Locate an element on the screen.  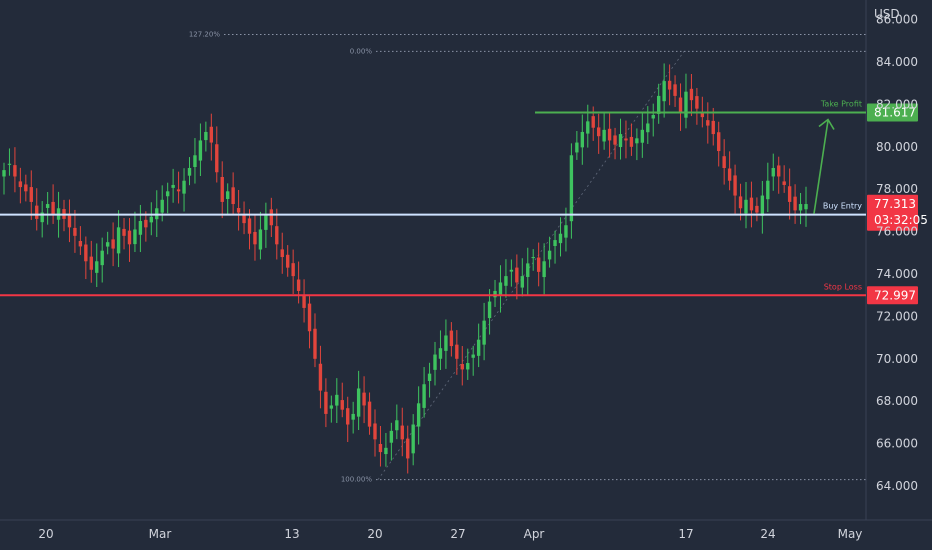
time-axis: 20 Mar 13 20 27 Apr 17 24 May is located at coordinates (450, 534).